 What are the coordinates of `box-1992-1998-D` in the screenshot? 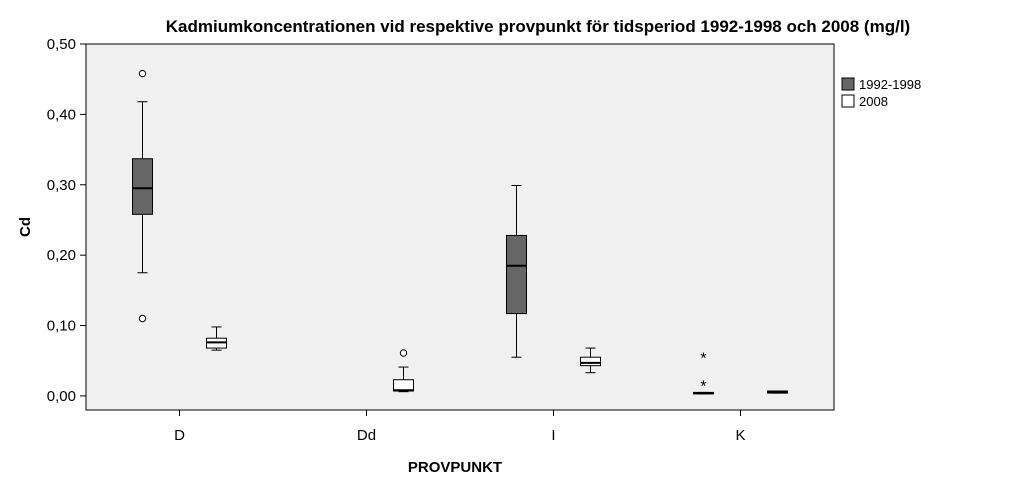 It's located at (142, 196).